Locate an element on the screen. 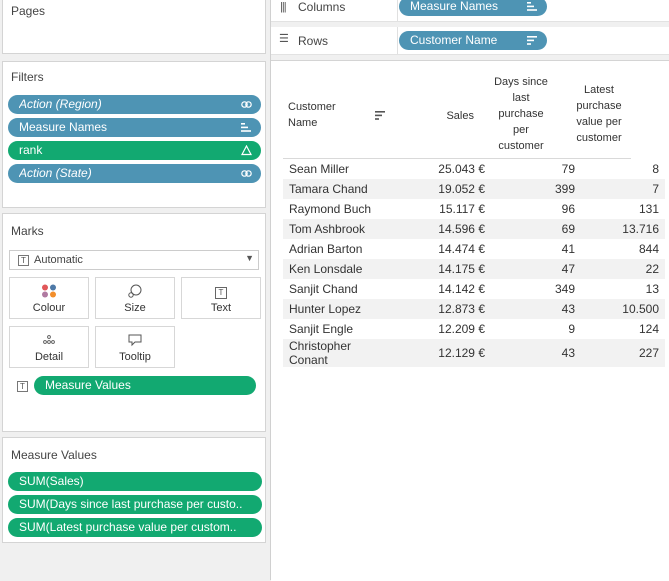  table-row: Sanjit Engle 12.209 € 9 124 is located at coordinates (474, 329).